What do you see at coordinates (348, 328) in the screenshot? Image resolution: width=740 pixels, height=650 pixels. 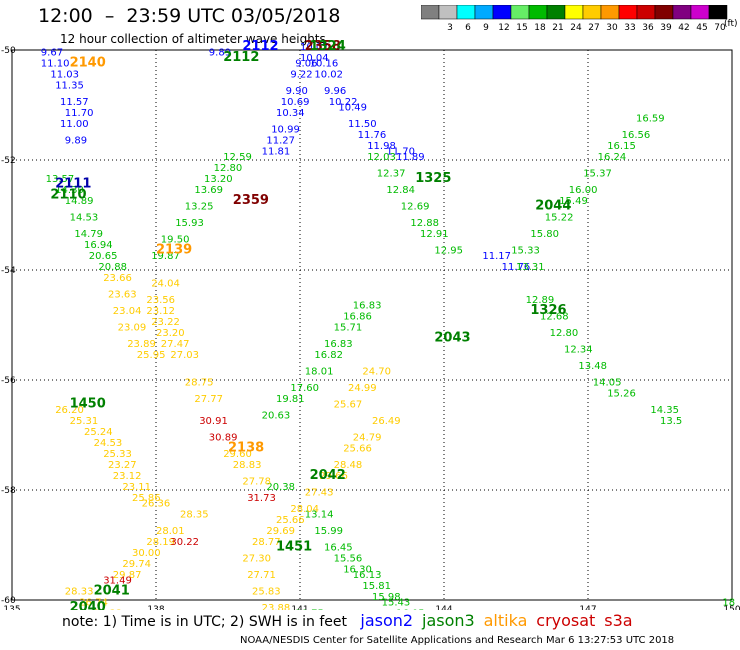 I see `swh-label-jason3: 15.71` at bounding box center [348, 328].